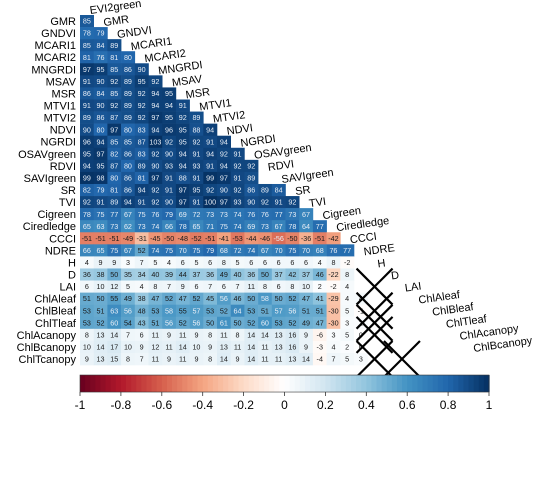 The image size is (550, 486). What do you see at coordinates (169, 117) in the screenshot?
I see `cell-value-label: 95` at bounding box center [169, 117].